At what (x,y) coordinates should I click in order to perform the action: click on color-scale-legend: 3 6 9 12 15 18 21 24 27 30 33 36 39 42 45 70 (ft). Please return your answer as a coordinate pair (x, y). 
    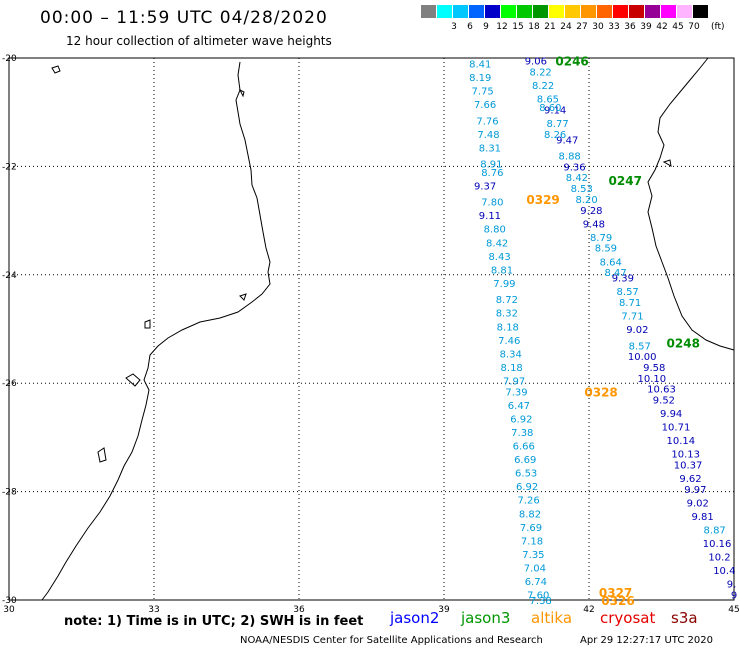
    Looking at the image, I should click on (580, 20).